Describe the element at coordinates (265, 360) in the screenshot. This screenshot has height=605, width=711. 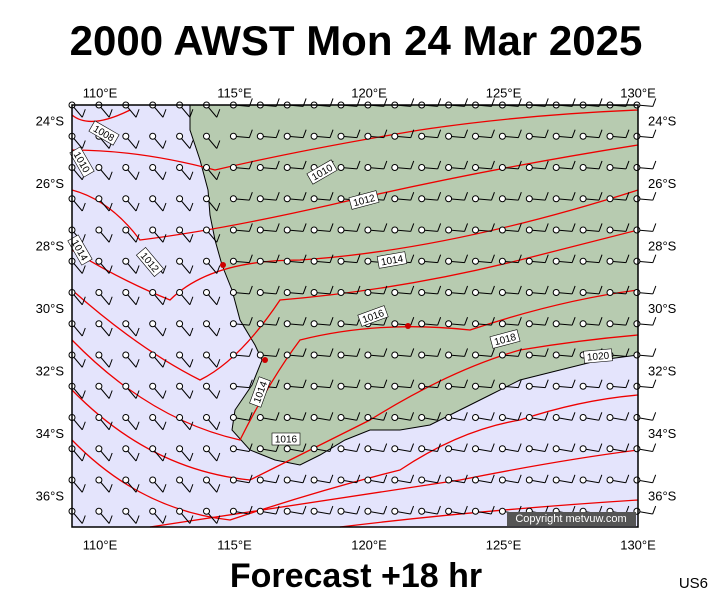
I see `town` at that location.